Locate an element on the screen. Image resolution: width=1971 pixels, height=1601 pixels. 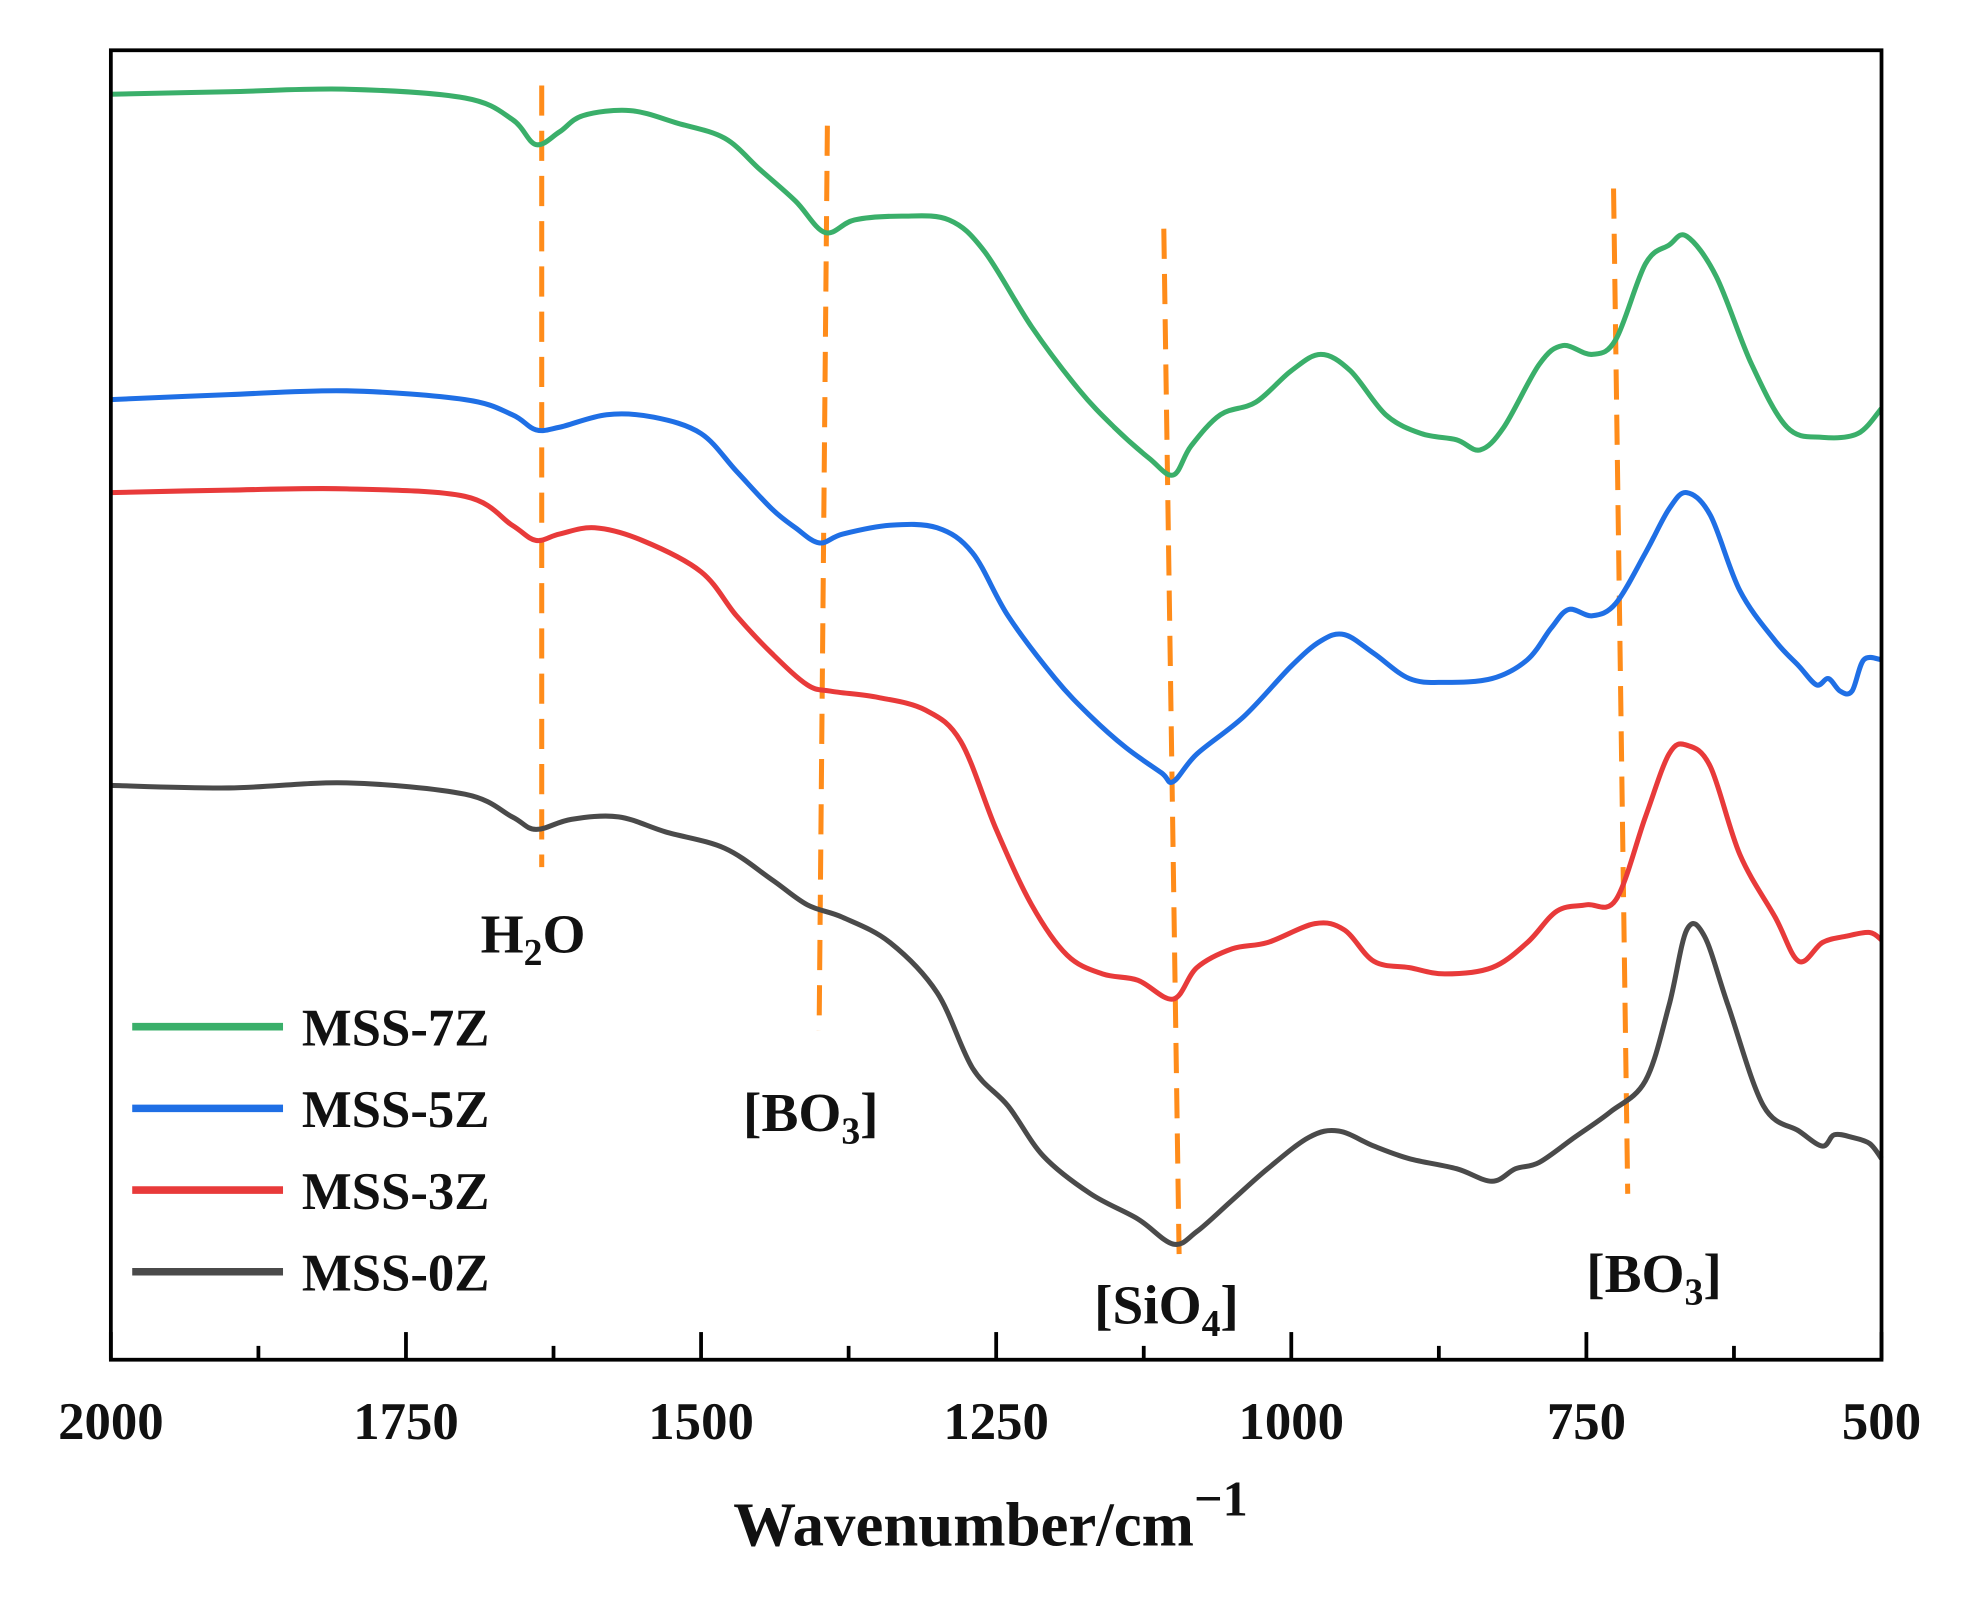
x-tick-label: 500 is located at coordinates (1881, 1422).